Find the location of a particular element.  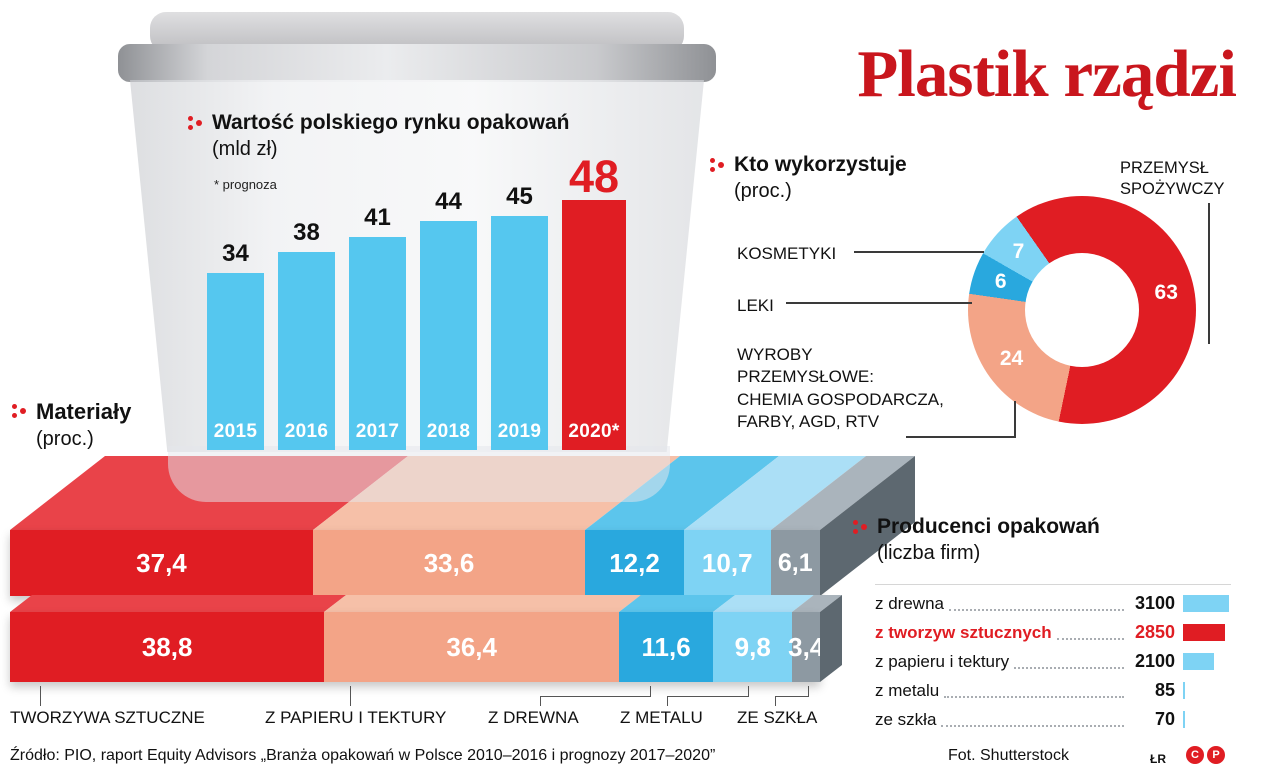

donut-slice-value: 24 is located at coordinates (1011, 359).